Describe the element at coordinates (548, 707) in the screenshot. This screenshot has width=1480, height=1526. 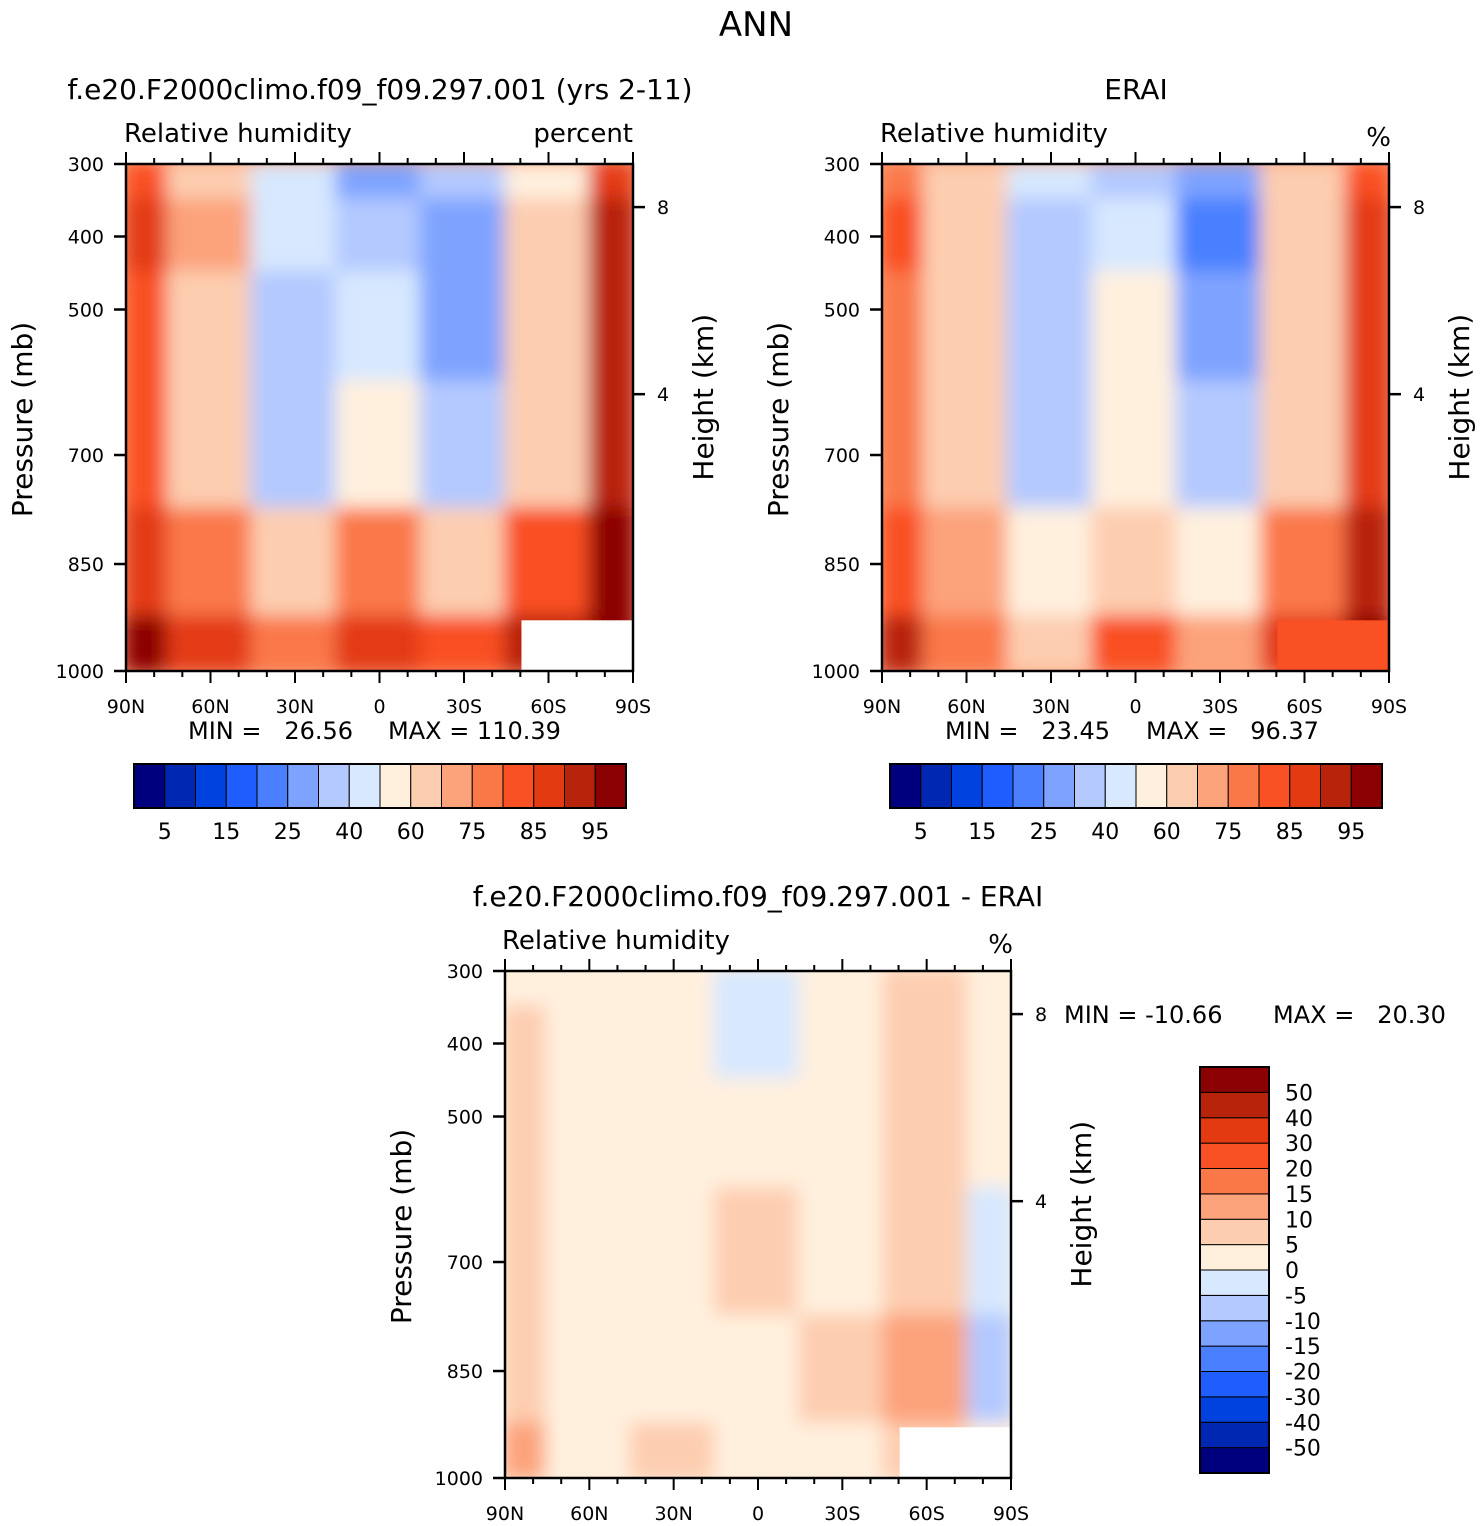
I see `lat-tick-label: 60S` at that location.